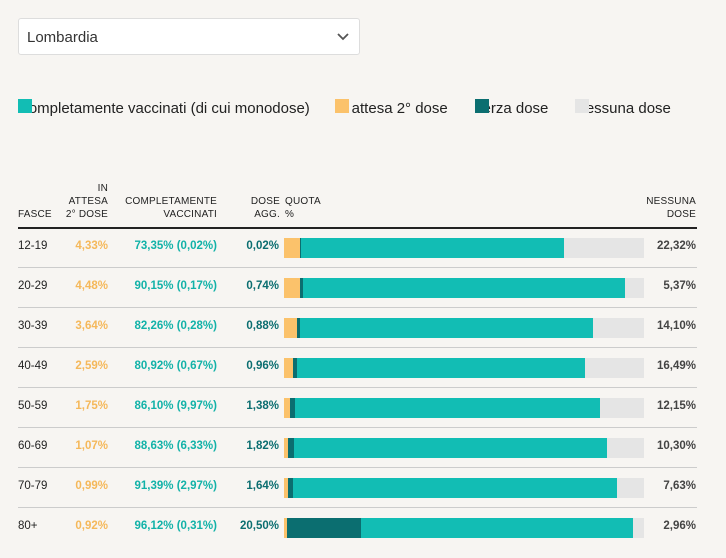 Image resolution: width=726 pixels, height=558 pixels. What do you see at coordinates (91, 286) in the screenshot?
I see `waiting-value: 4,48%` at bounding box center [91, 286].